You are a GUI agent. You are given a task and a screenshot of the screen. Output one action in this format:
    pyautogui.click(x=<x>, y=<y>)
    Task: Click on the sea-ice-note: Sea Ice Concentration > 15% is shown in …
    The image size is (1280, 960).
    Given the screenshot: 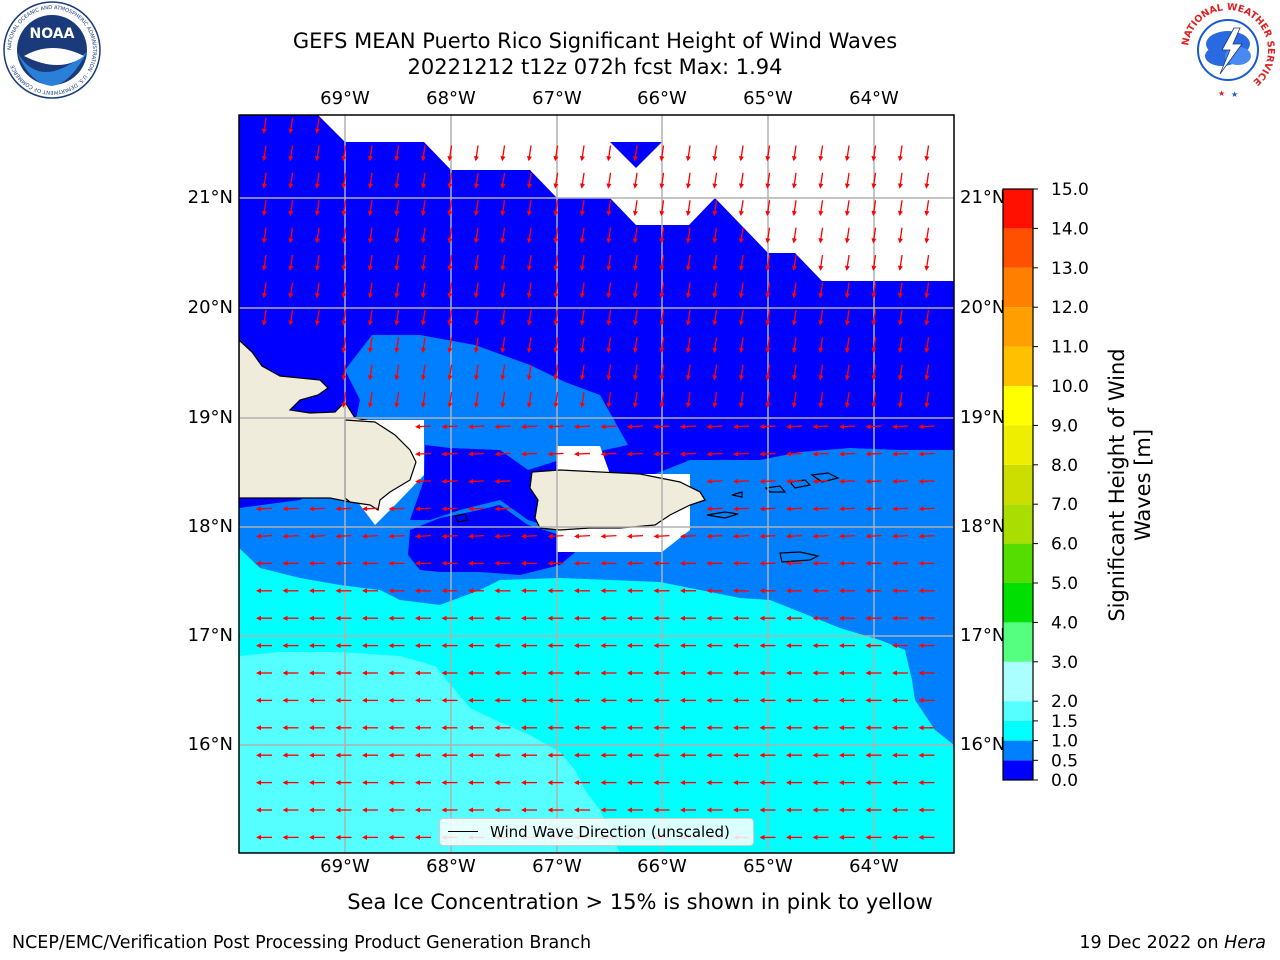 What is the action you would take?
    pyautogui.click(x=640, y=902)
    